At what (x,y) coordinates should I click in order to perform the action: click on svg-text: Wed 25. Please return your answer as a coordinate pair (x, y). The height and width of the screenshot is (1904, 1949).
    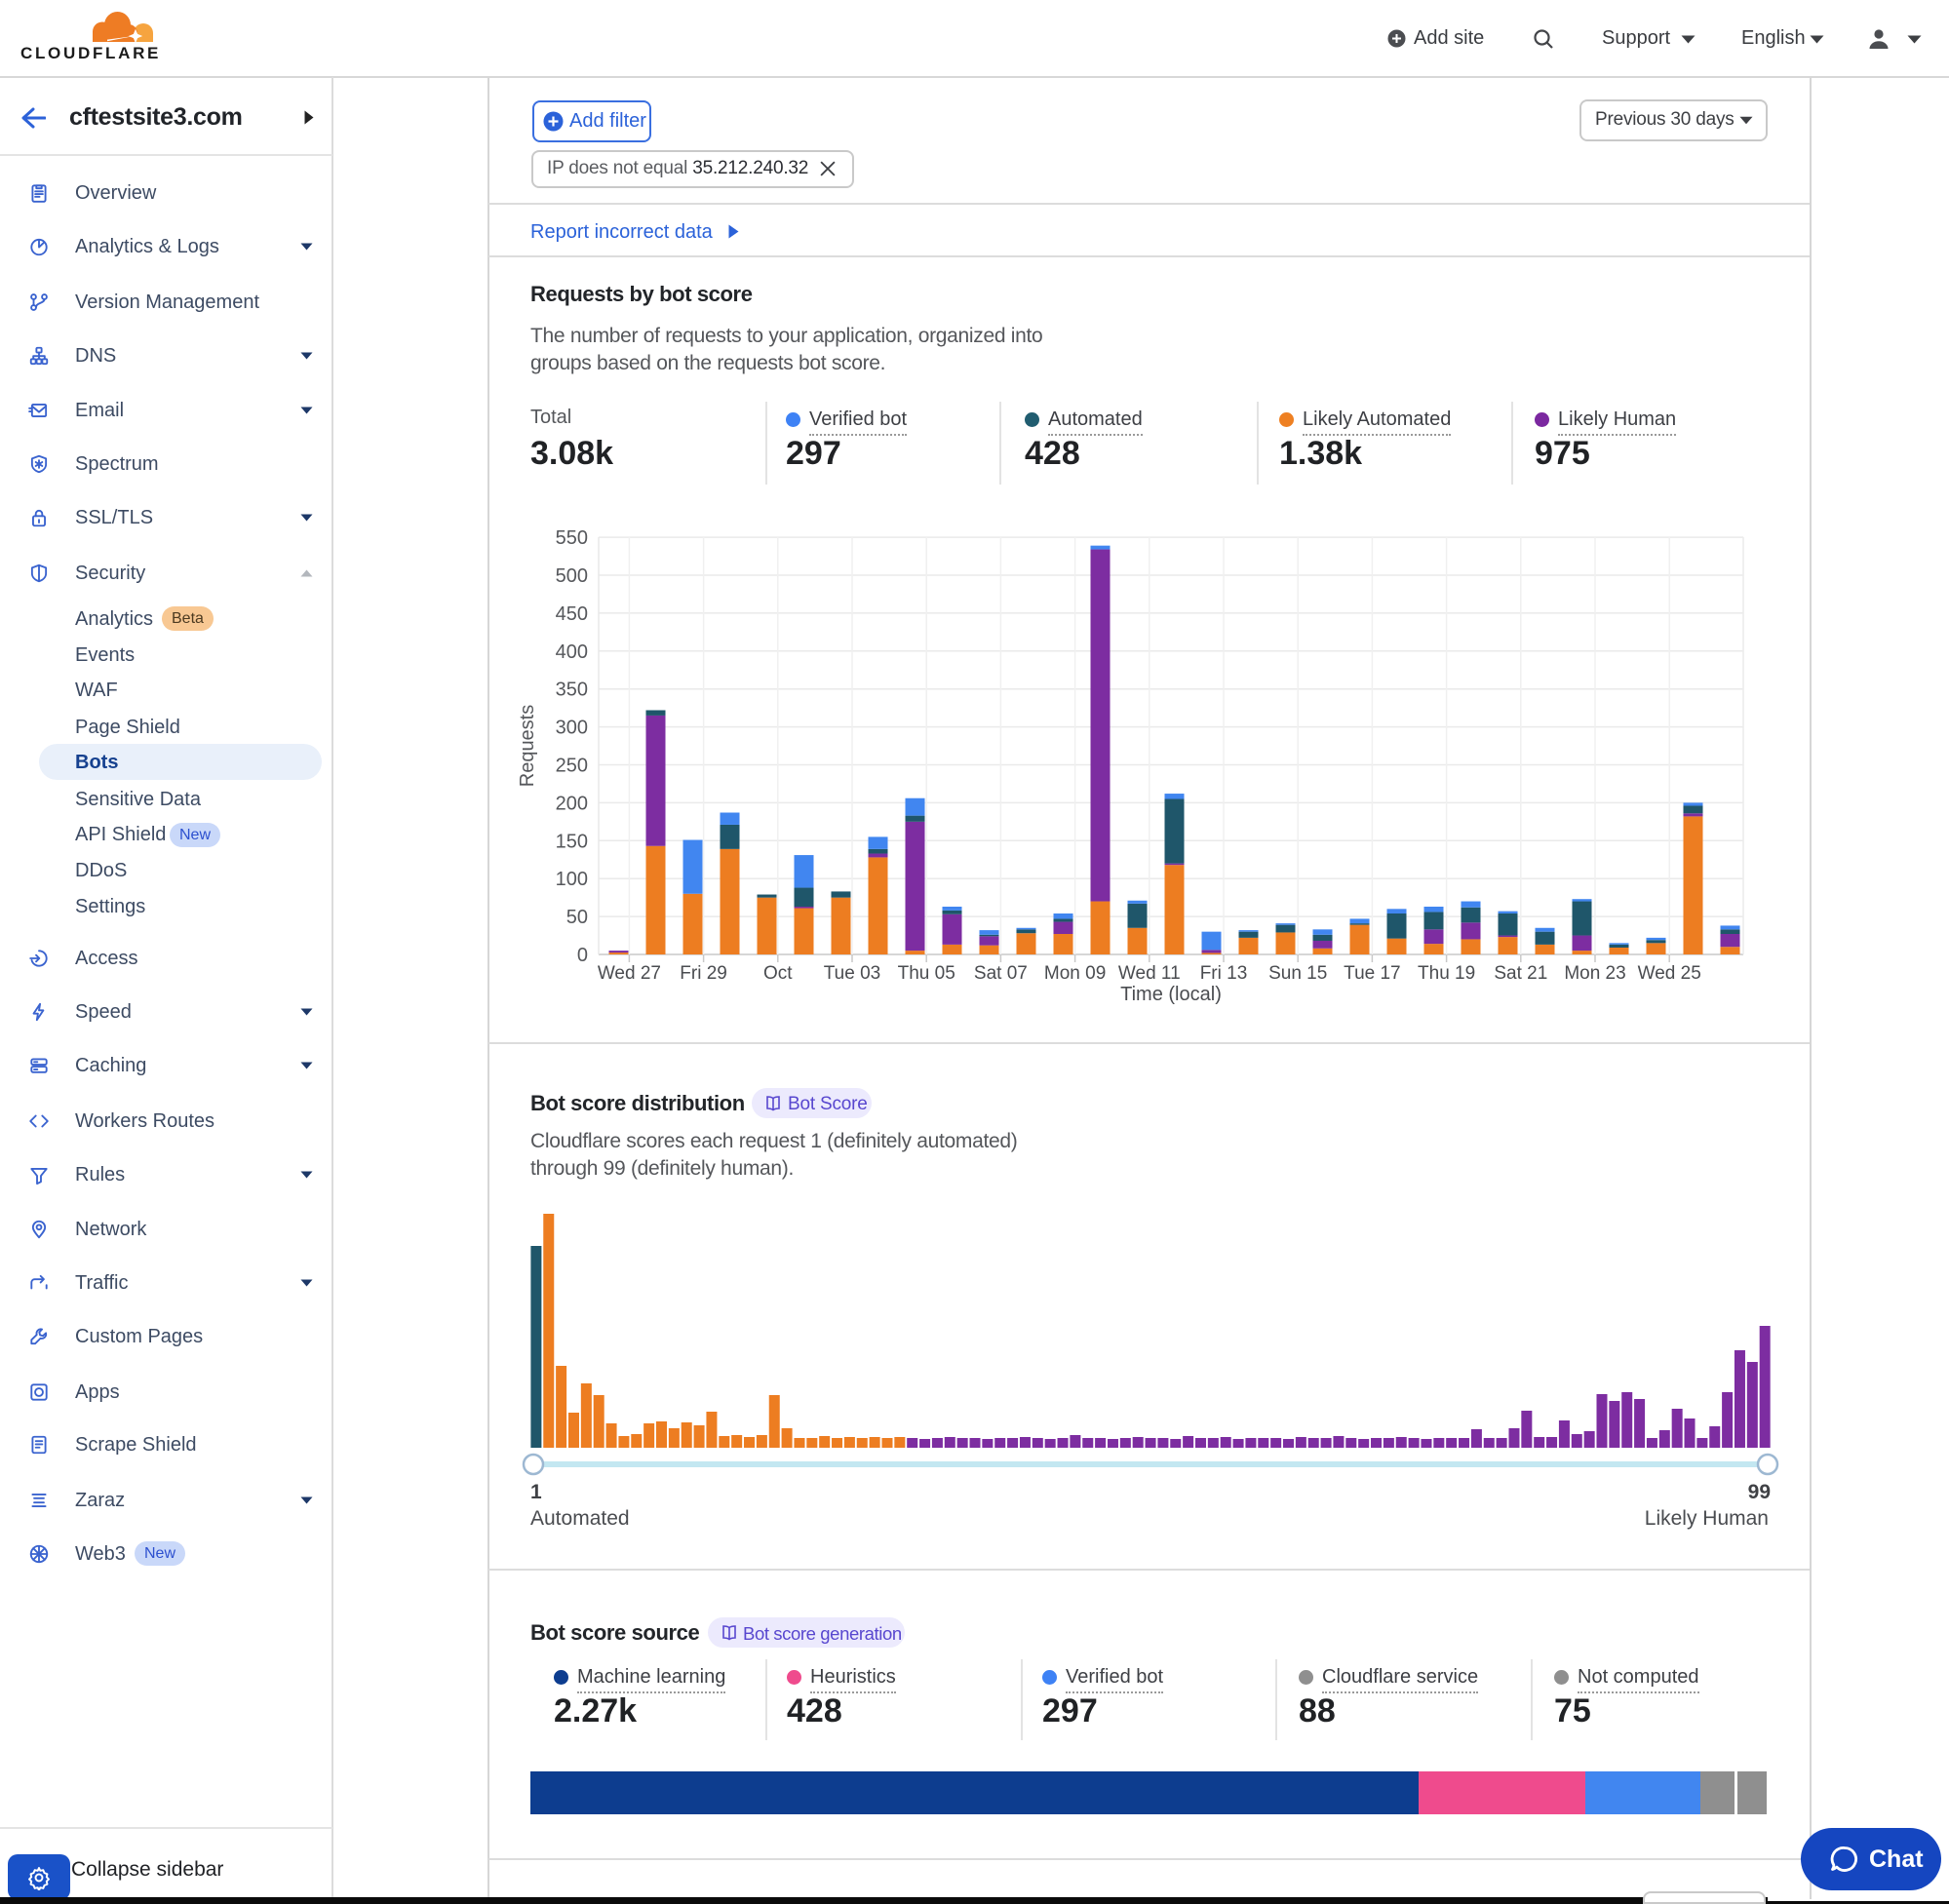
    Looking at the image, I should click on (1670, 973).